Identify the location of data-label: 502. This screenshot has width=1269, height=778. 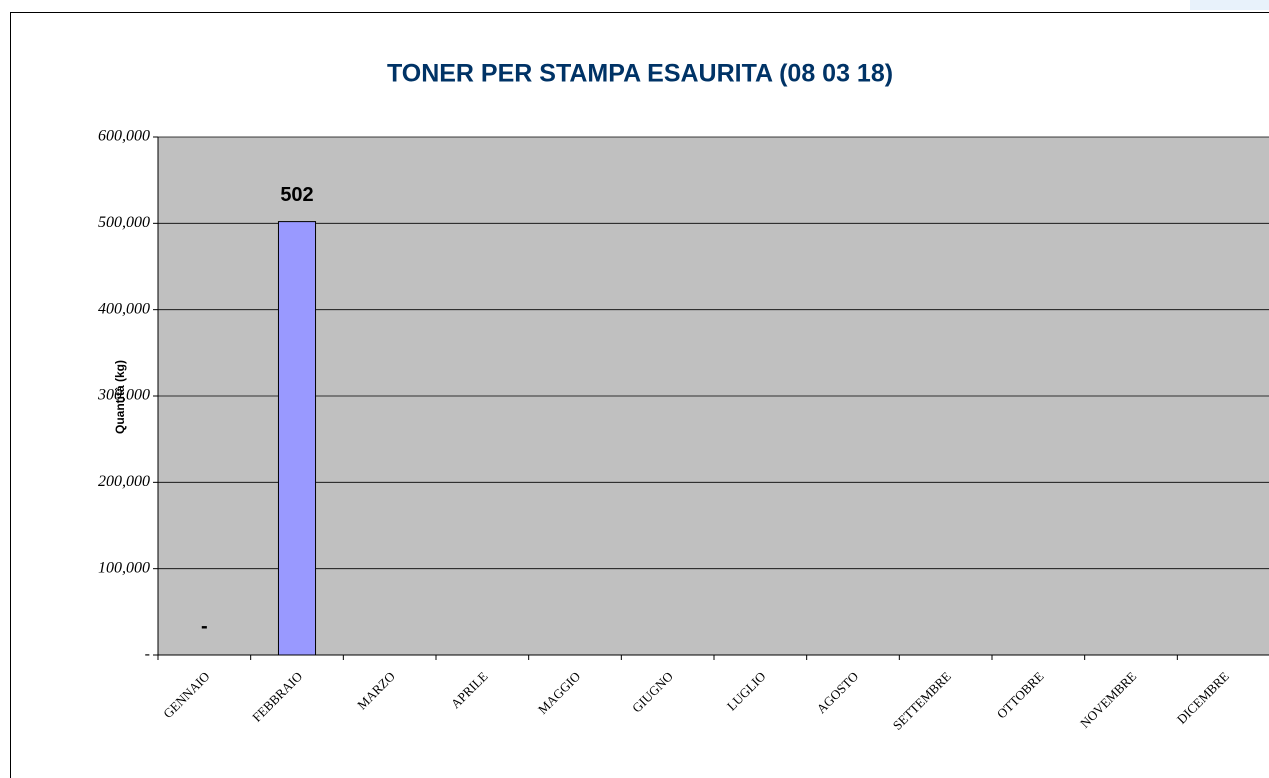
(296, 195).